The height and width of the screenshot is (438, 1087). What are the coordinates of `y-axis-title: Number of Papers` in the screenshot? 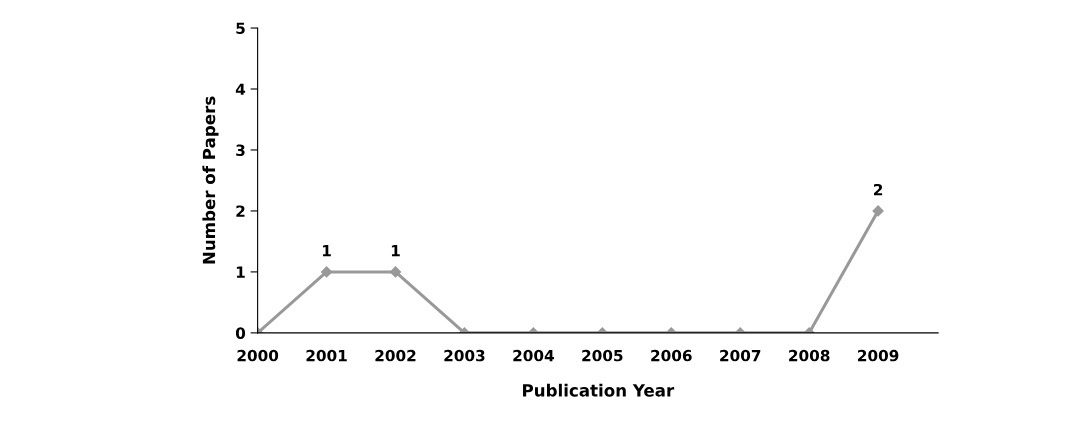 It's located at (210, 180).